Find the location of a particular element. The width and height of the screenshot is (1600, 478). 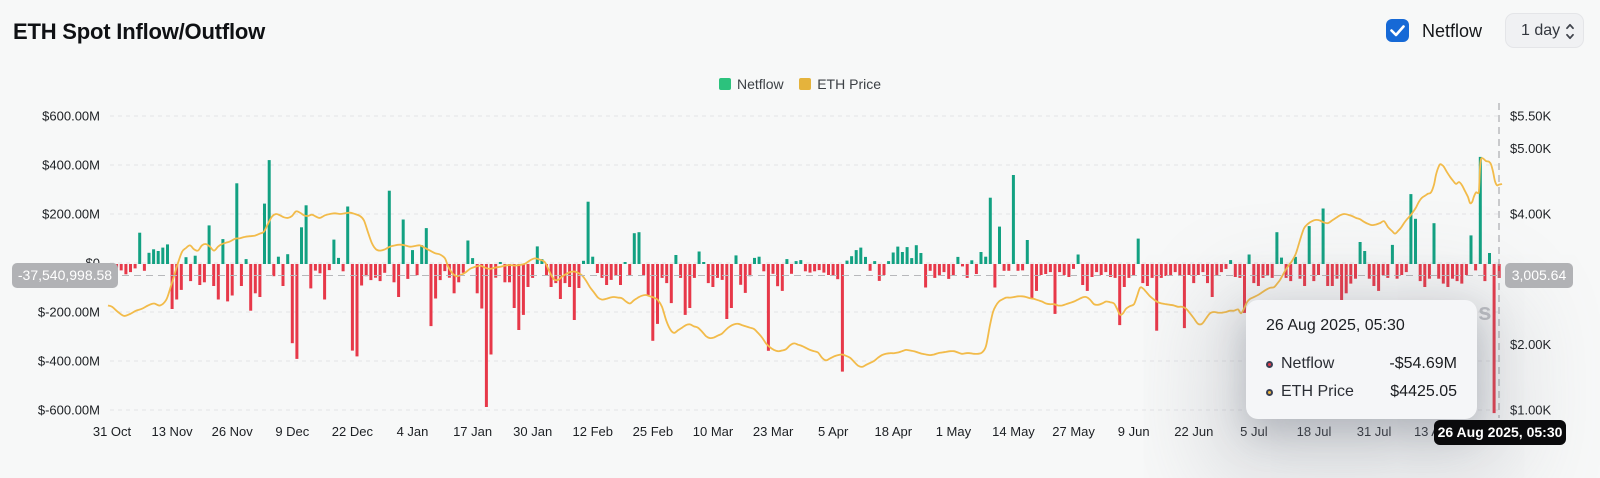

svg-text: 9 Dec is located at coordinates (292, 431).